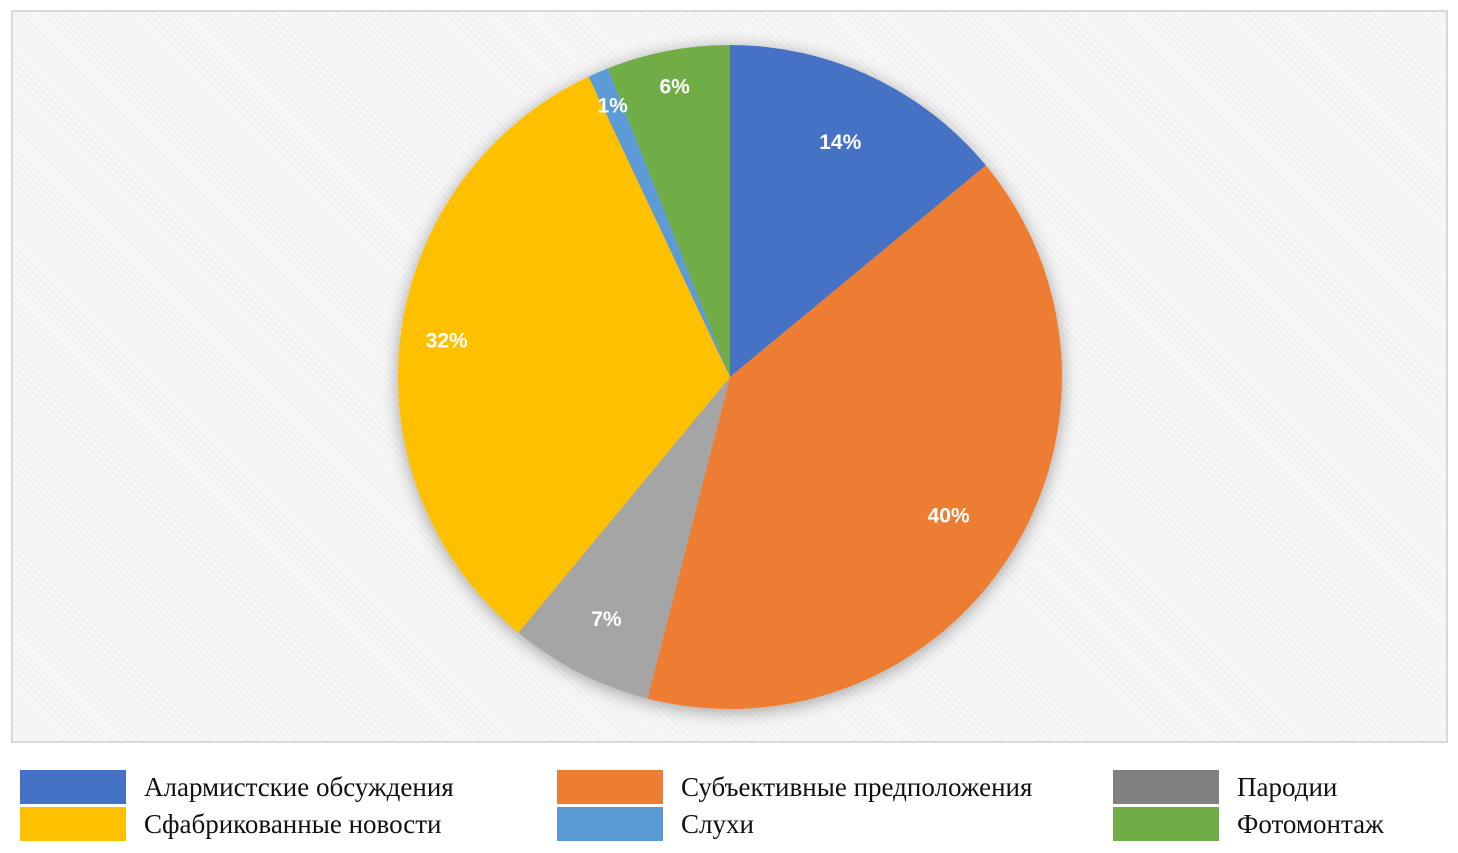  I want to click on legend-item-subjective: Субъективные предположения, so click(794, 787).